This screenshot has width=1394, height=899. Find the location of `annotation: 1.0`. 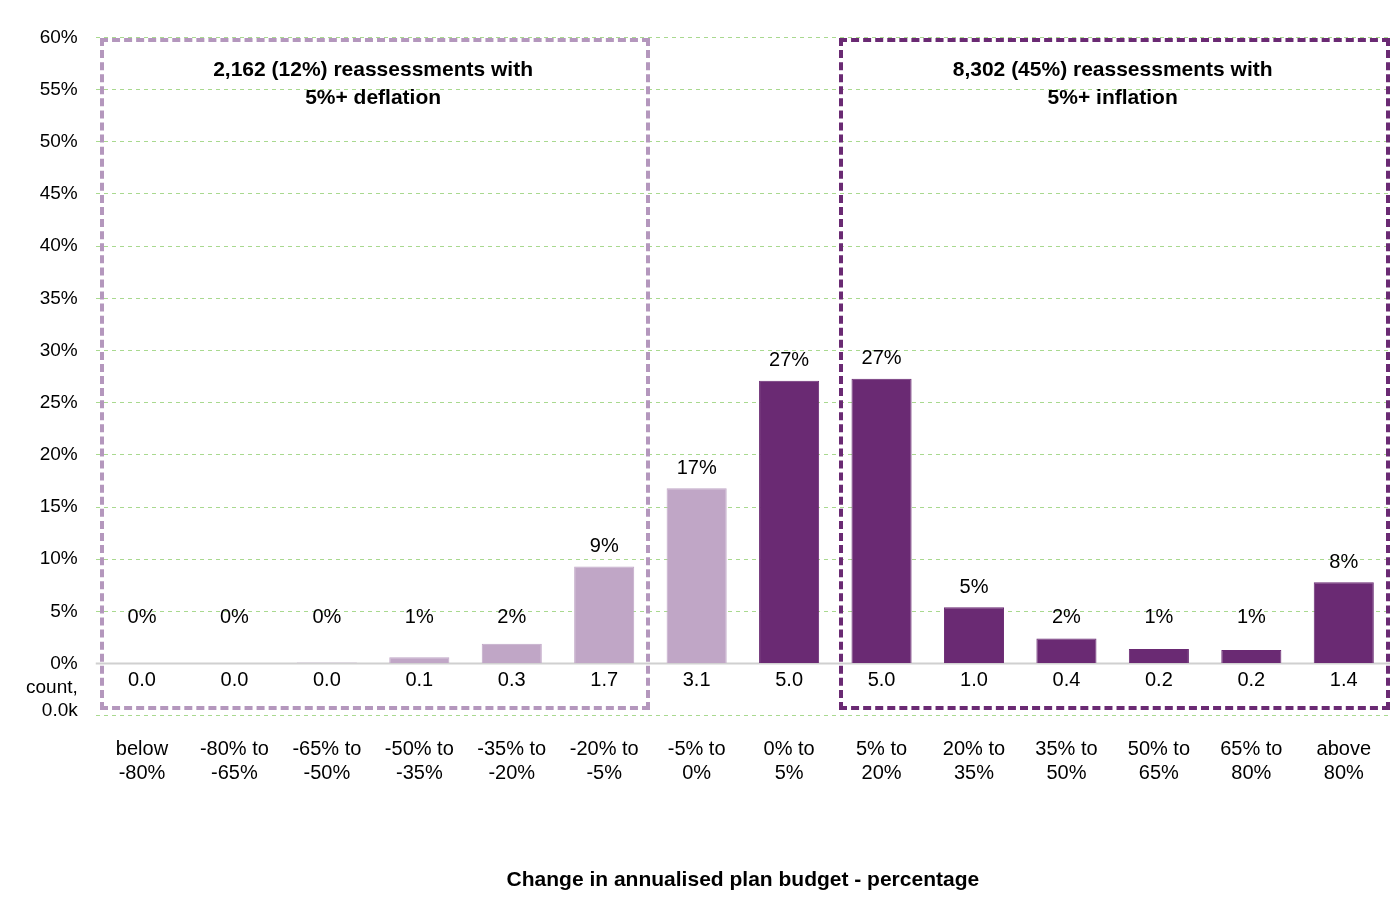

annotation: 1.0 is located at coordinates (974, 678).